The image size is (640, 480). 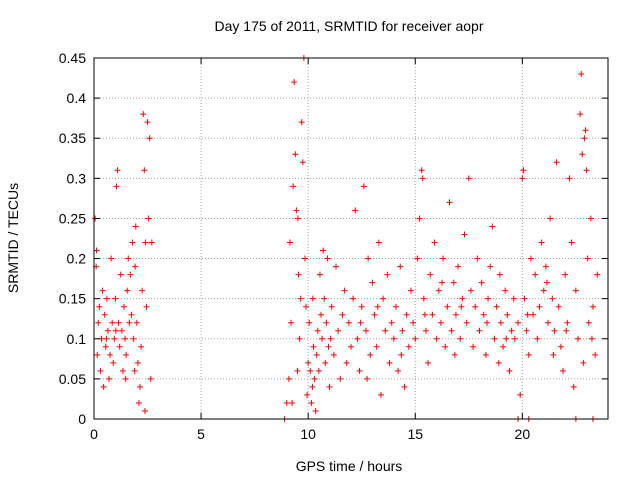 I want to click on x-tick-label: 20, so click(x=523, y=434).